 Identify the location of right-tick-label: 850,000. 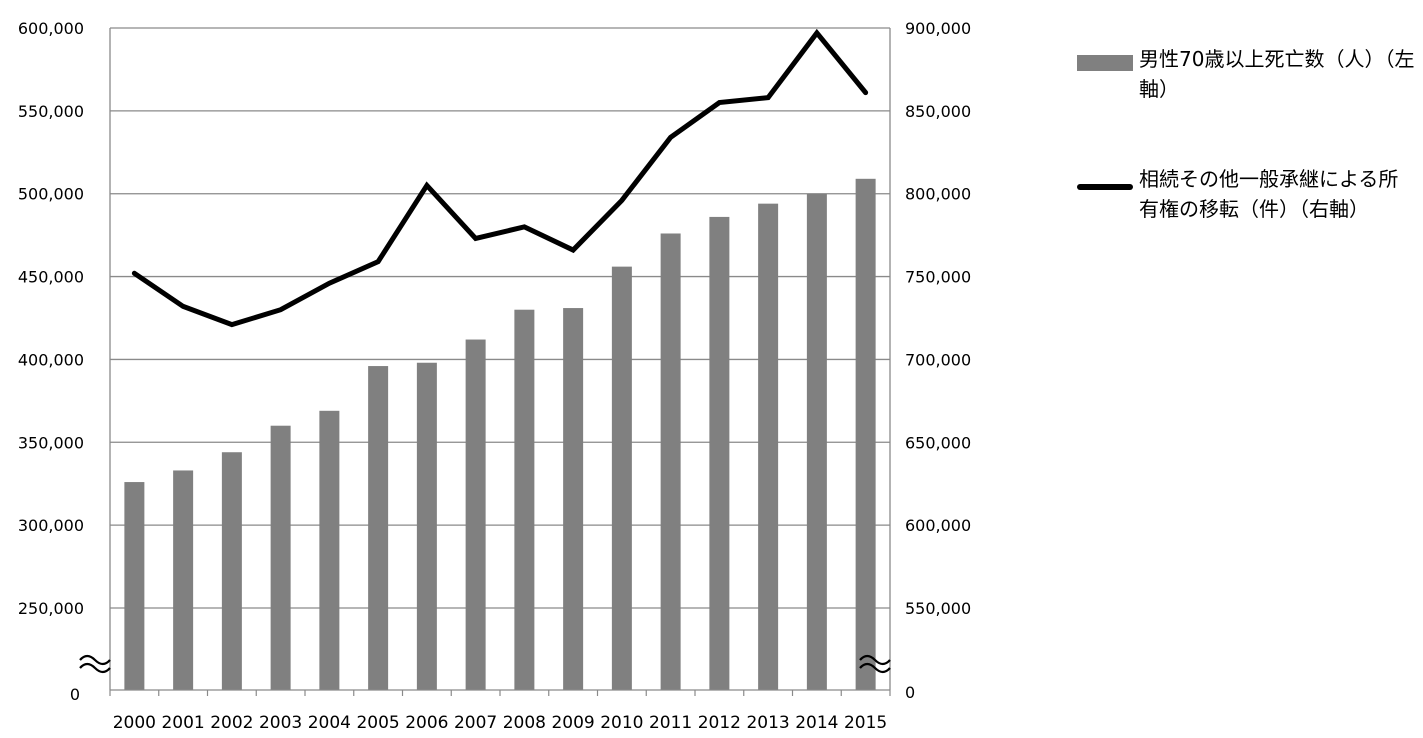
(938, 111).